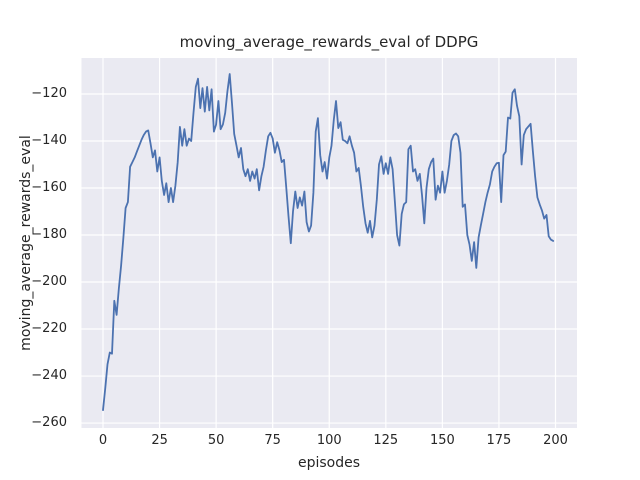 This screenshot has width=640, height=480. What do you see at coordinates (49, 140) in the screenshot?
I see `y-tick-label: −140` at bounding box center [49, 140].